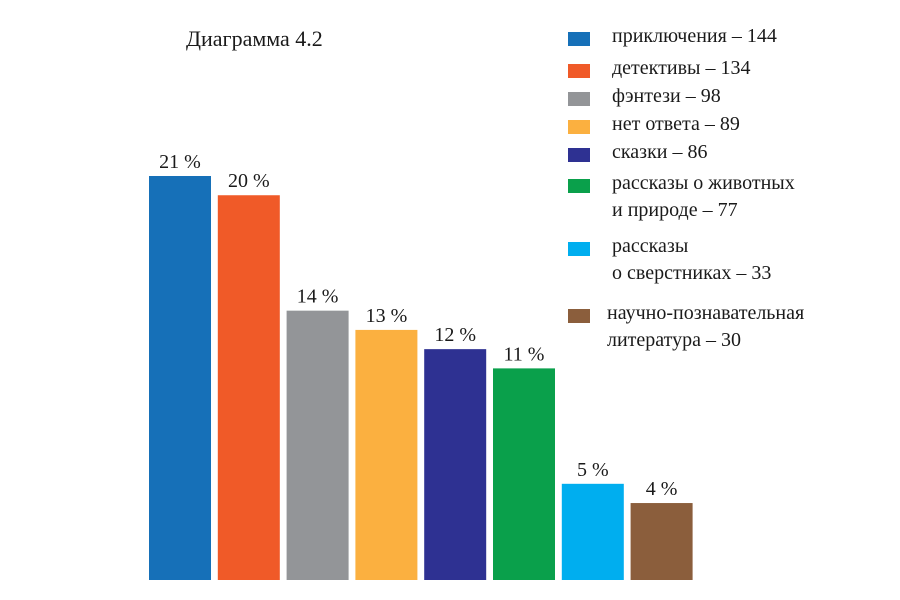 The height and width of the screenshot is (600, 900). Describe the element at coordinates (703, 183) in the screenshot. I see `legend-label-6: рассказы о животных` at that location.